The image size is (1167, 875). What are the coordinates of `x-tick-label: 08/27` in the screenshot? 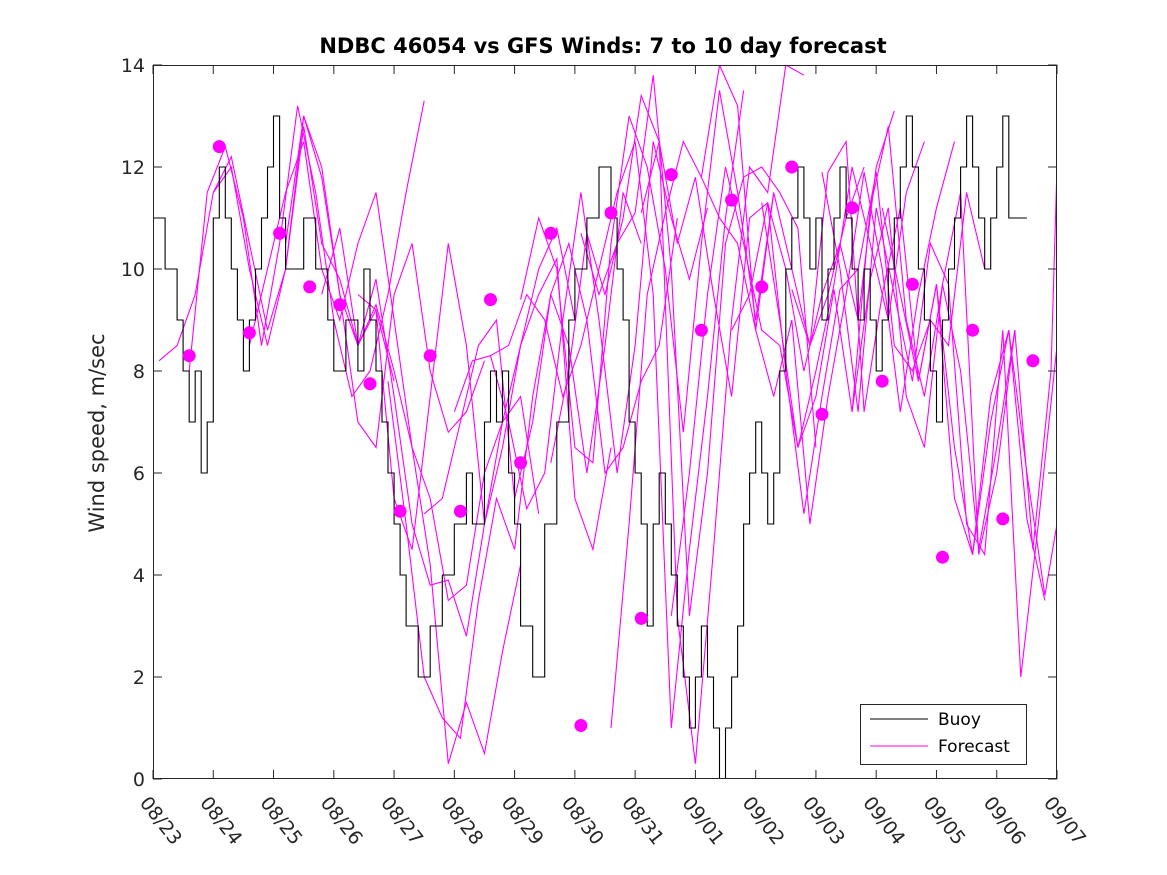 It's located at (401, 821).